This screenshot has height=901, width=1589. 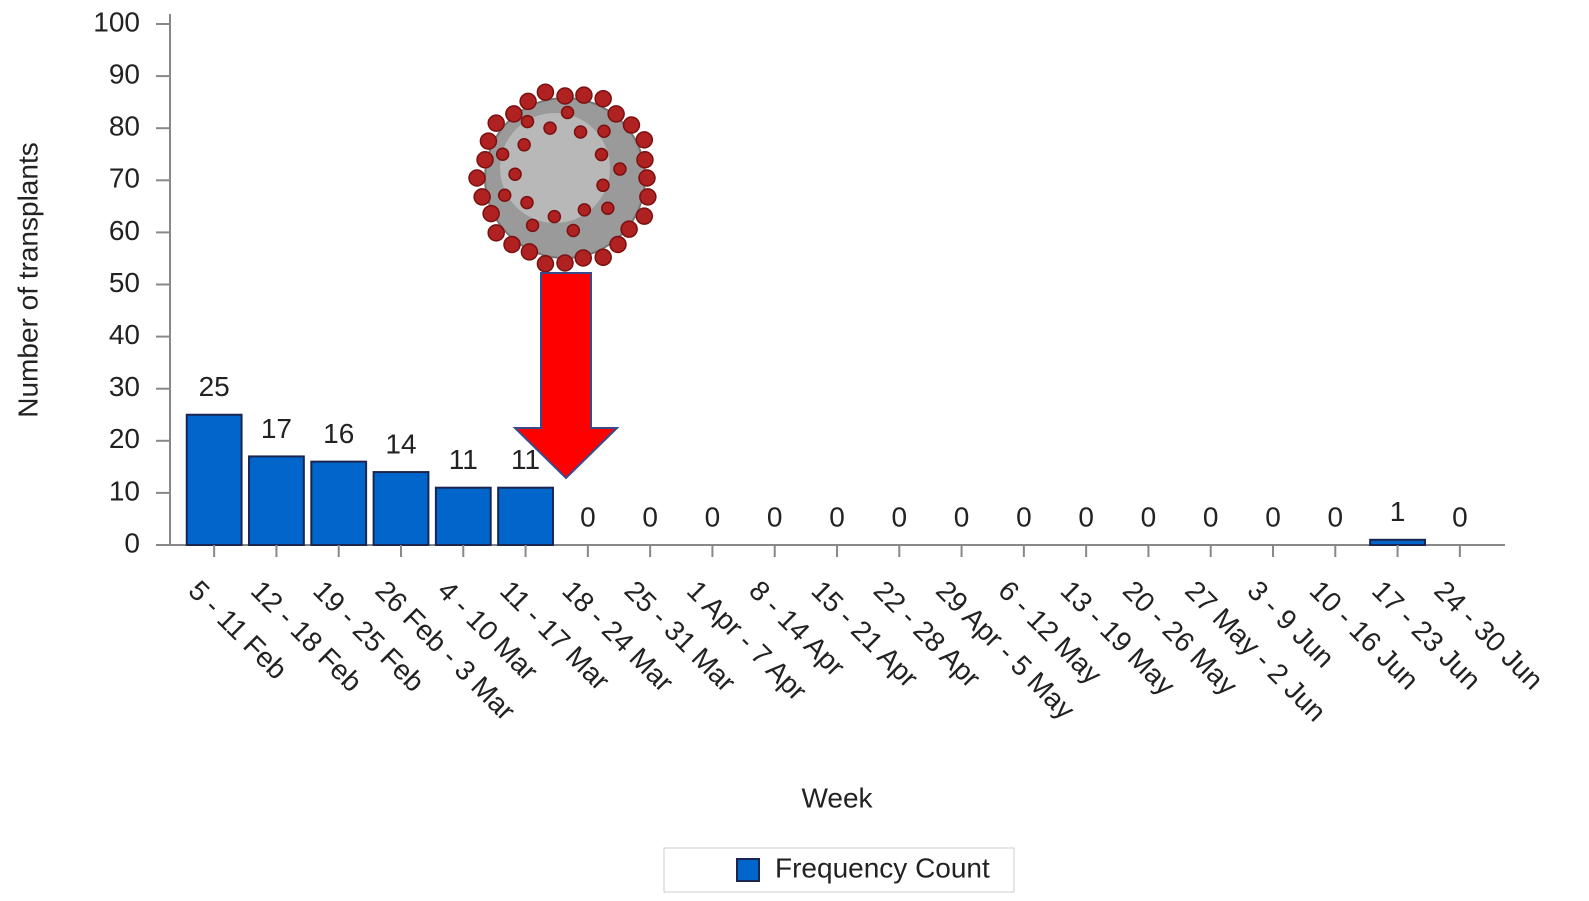 I want to click on y-tick-label: 0, so click(x=132, y=542).